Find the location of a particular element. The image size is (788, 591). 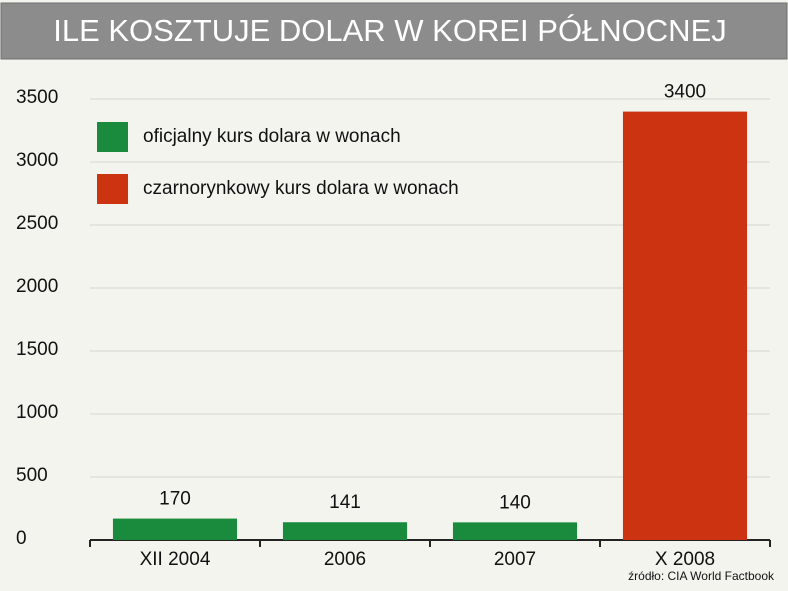

y-tick-label: 2500 is located at coordinates (37, 223).